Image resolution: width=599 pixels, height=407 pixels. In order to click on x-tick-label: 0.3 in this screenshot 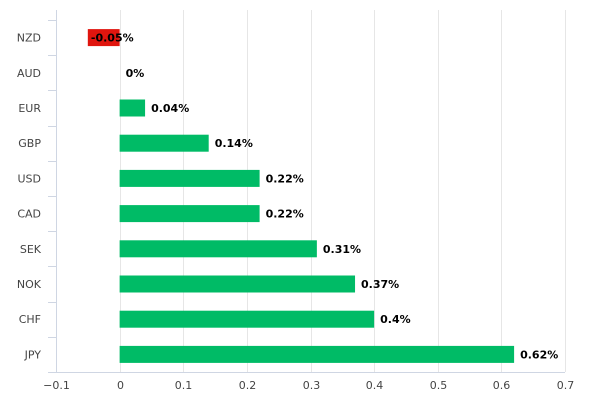, I will do `click(312, 385)`.